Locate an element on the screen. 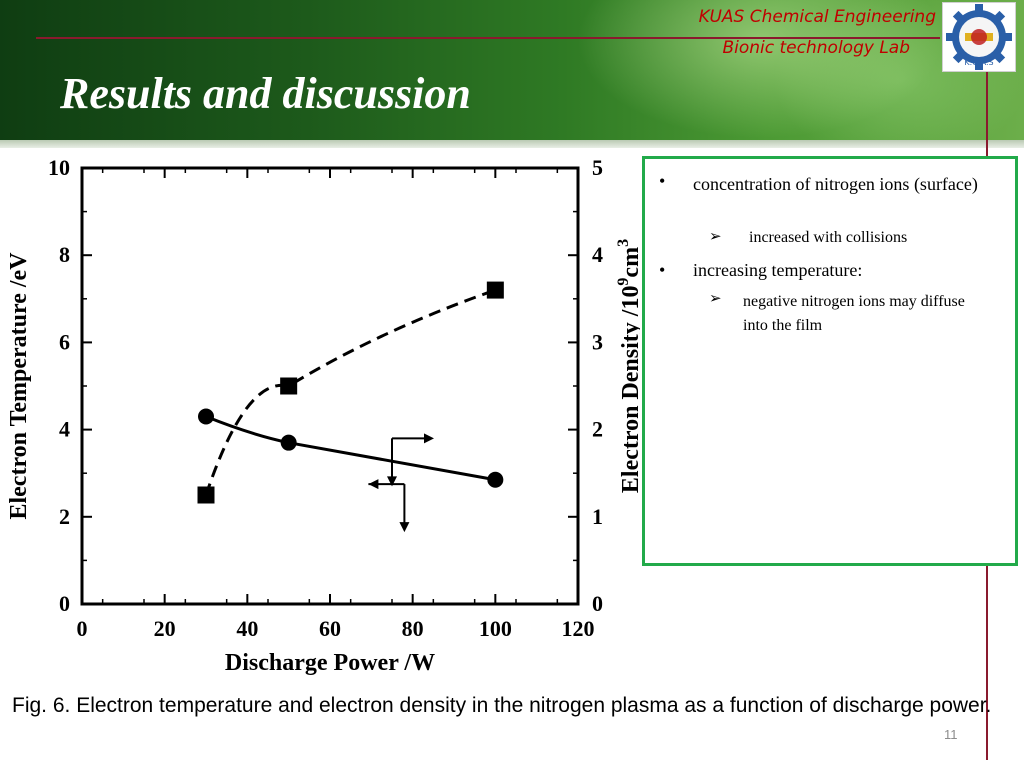  gear-logo-icon: K.U.A.S is located at coordinates (979, 37).